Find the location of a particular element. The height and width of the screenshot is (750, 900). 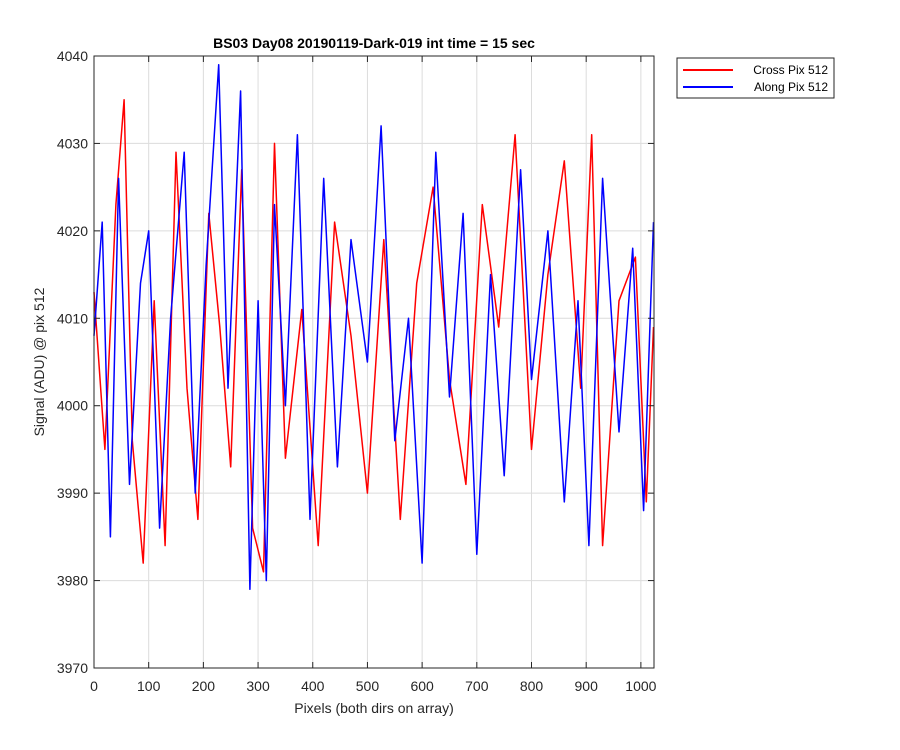

y-tick-label: 3970 is located at coordinates (72, 668).